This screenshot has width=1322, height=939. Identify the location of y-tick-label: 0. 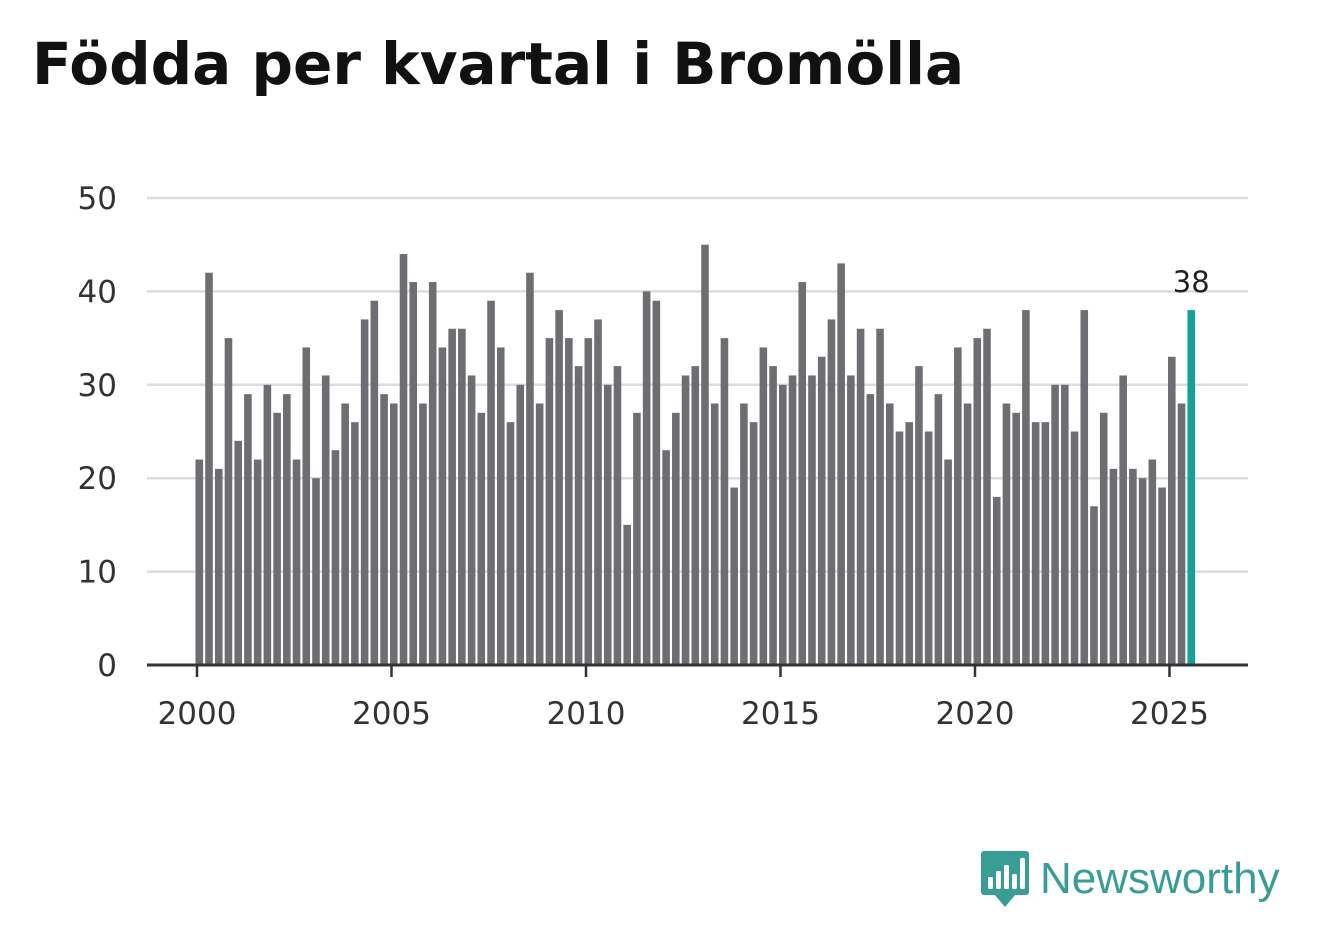
(107, 666).